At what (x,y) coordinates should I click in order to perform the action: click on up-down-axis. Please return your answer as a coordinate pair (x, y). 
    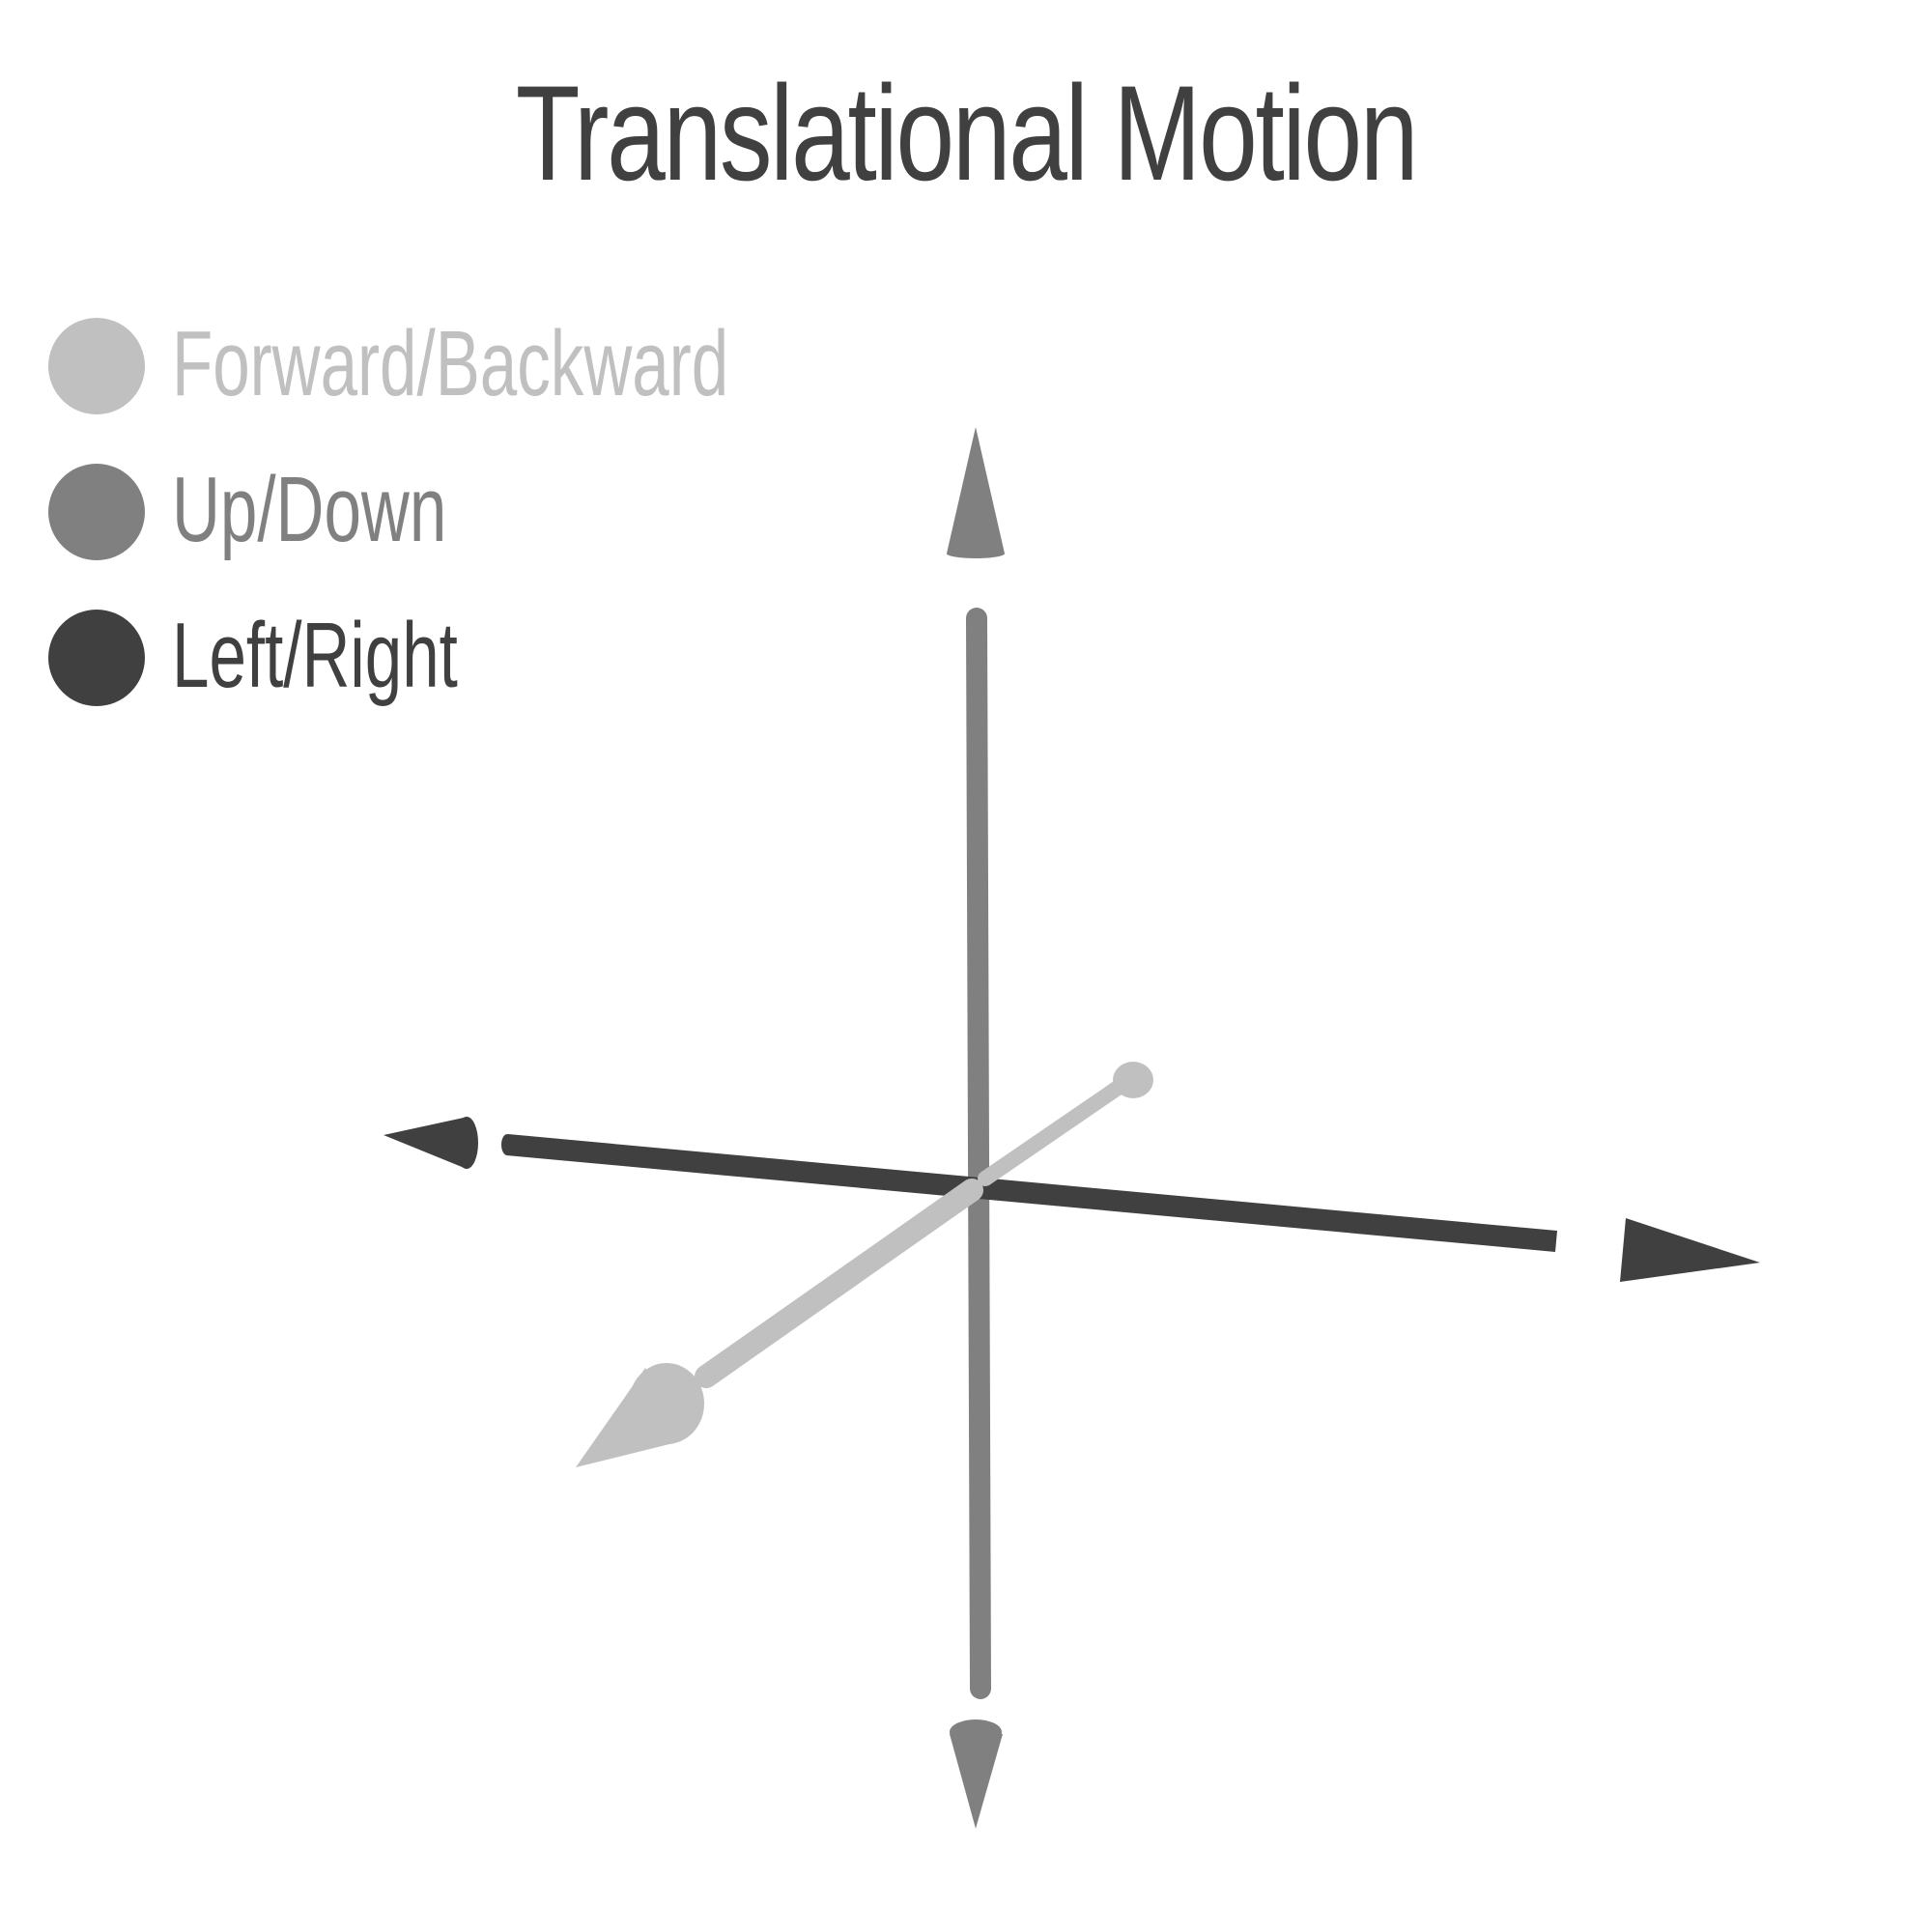
    Looking at the image, I should click on (976, 1128).